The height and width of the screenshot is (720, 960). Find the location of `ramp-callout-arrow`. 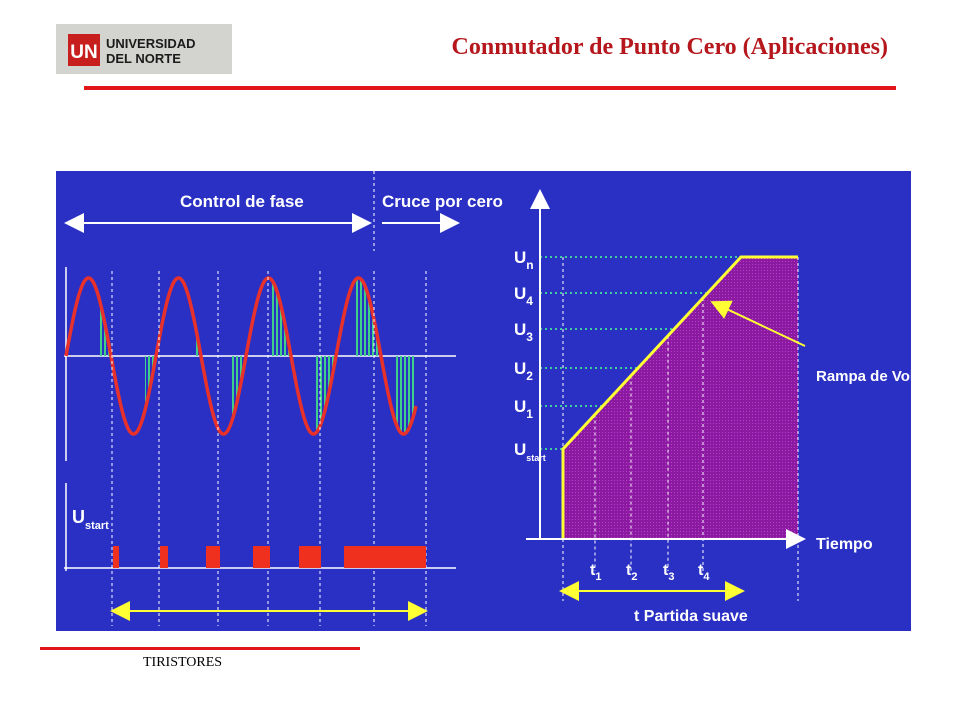

ramp-callout-arrow is located at coordinates (758, 323).